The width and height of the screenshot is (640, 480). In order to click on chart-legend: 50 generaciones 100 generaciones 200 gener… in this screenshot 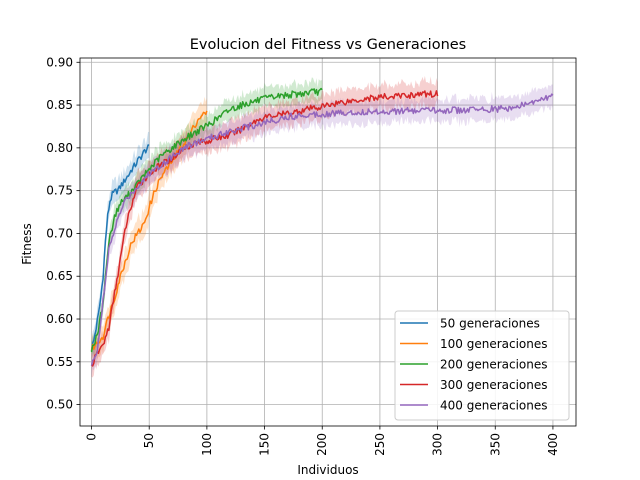, I will do `click(482, 365)`.